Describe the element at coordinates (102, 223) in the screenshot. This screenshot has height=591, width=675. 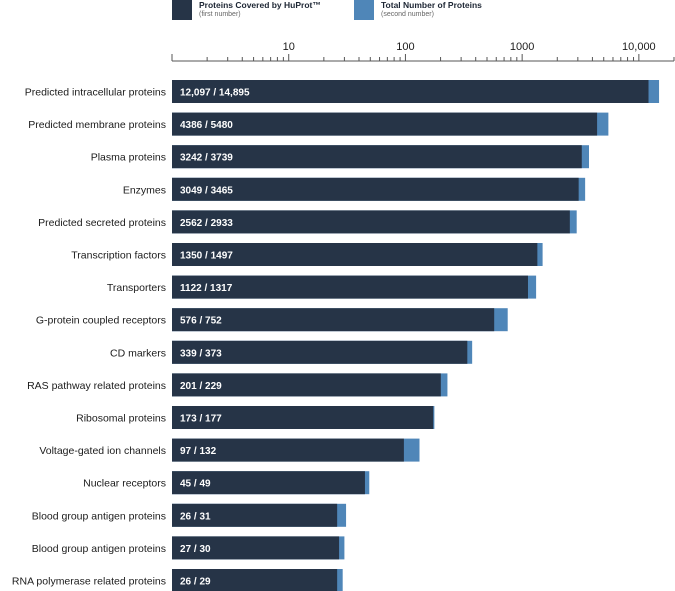
I see `category-label: Predicted secreted proteins` at that location.